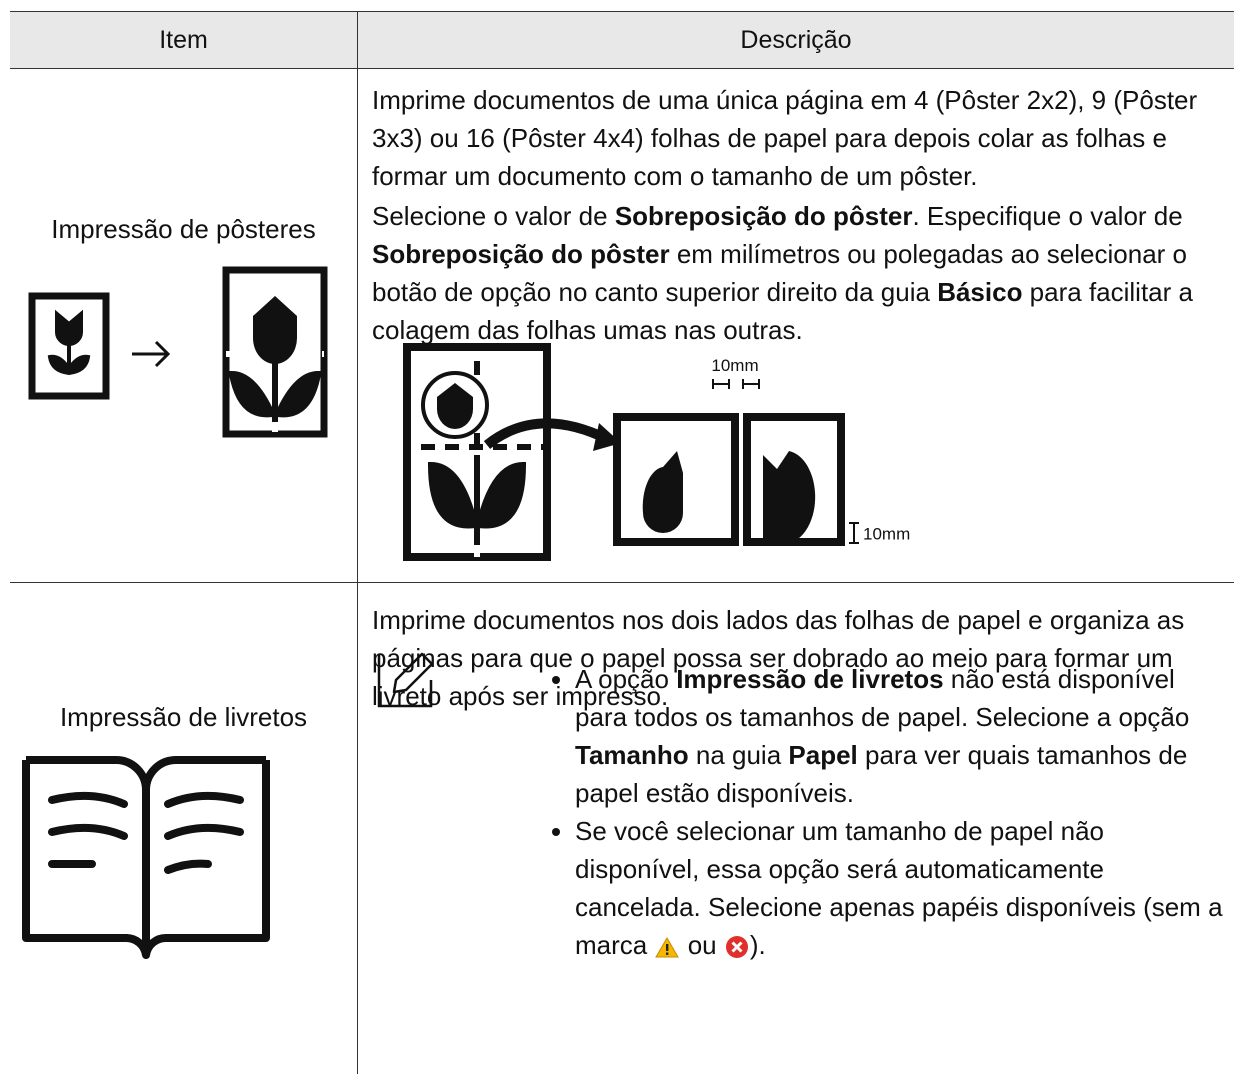  I want to click on header-cell: Item, so click(183, 40).